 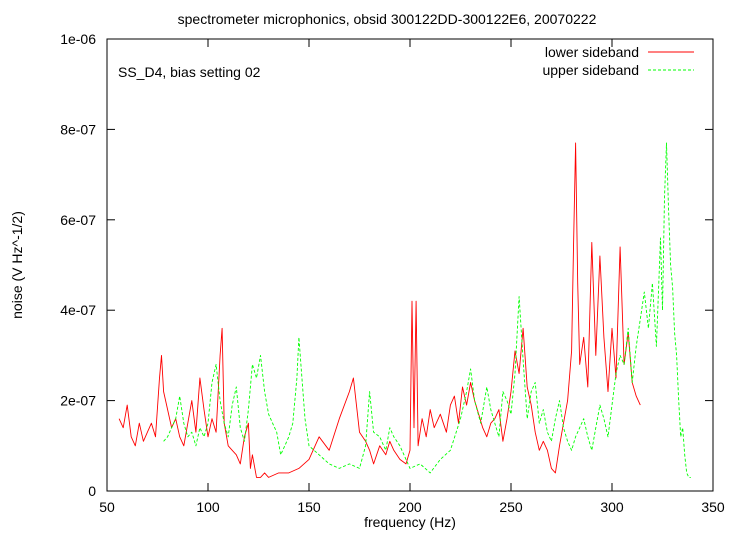 What do you see at coordinates (410, 522) in the screenshot?
I see `x-axis-label: frequency (Hz)` at bounding box center [410, 522].